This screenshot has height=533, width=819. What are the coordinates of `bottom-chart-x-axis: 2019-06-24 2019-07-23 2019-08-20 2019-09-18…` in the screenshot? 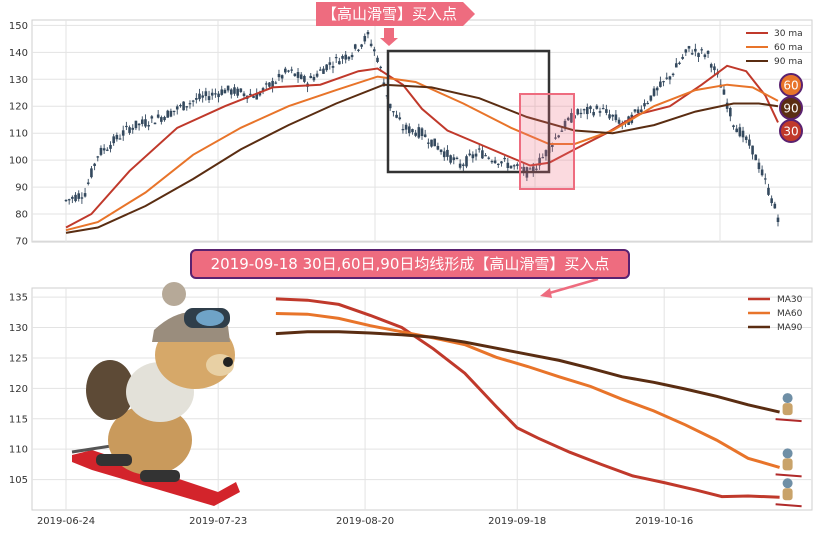 It's located at (365, 521).